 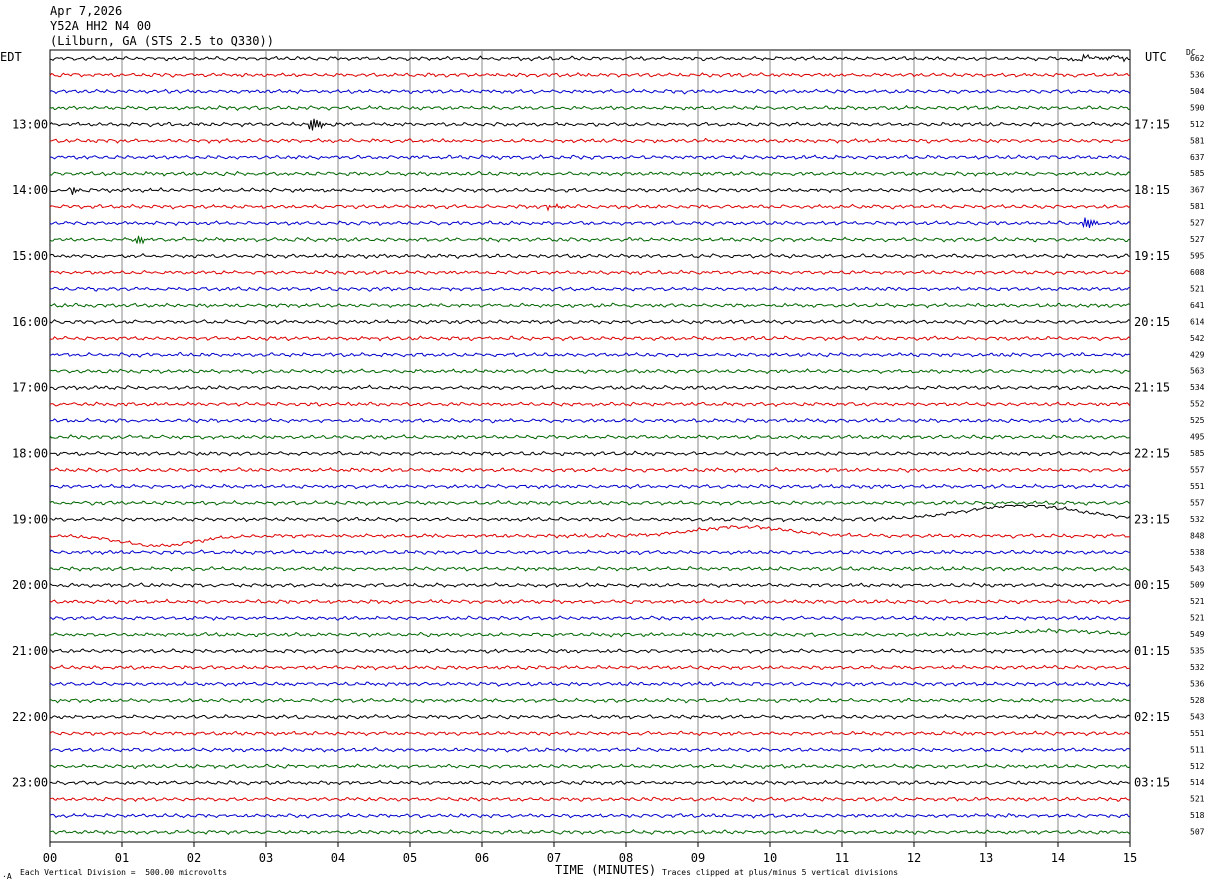 I want to click on station-location: (Lilburn, GA (STS 2.5 to Q330)), so click(x=162, y=41).